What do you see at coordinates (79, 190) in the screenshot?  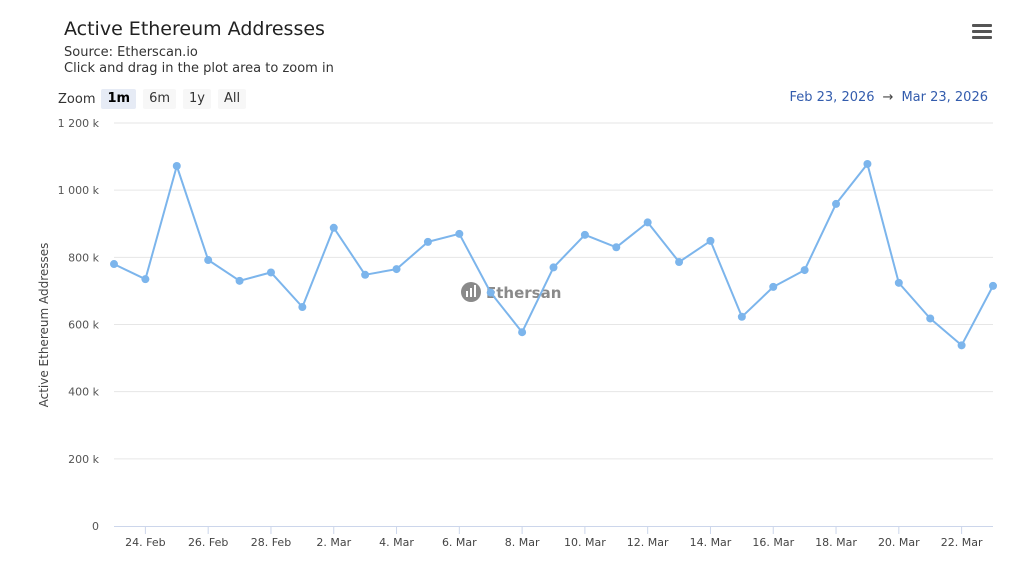 I see `y-tick-label: 1 000 k` at bounding box center [79, 190].